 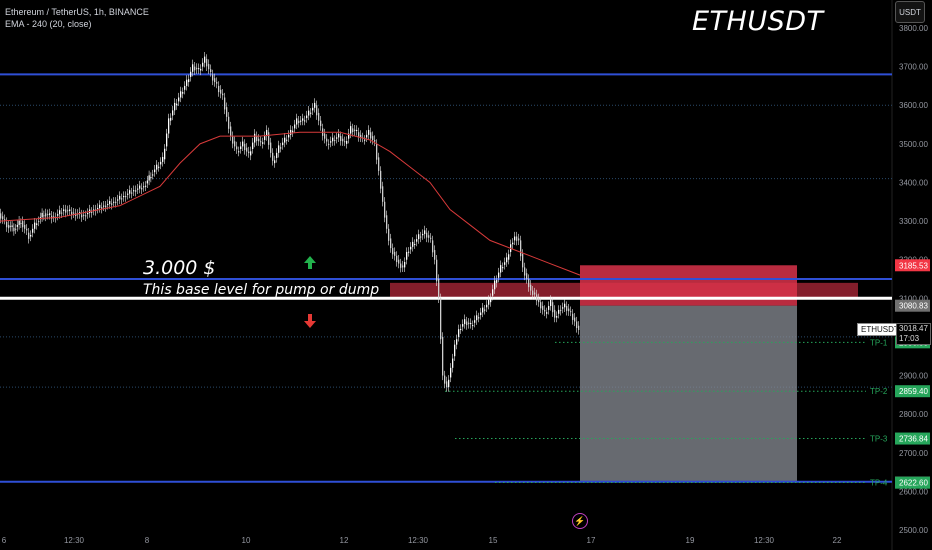 What do you see at coordinates (913, 144) in the screenshot?
I see `y-tick-label: 3500.00` at bounding box center [913, 144].